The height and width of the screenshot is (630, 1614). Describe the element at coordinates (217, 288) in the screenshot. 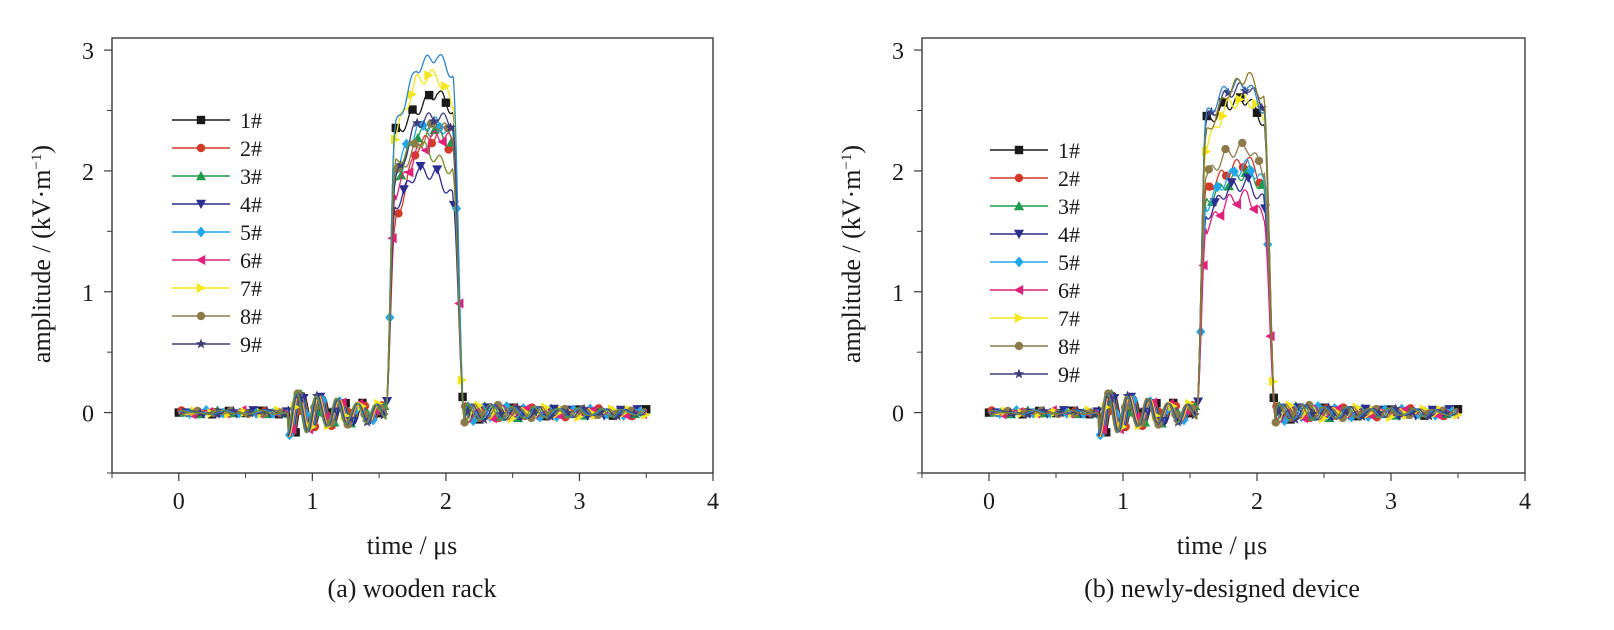

I see `legend-item-a-7: 7#` at that location.